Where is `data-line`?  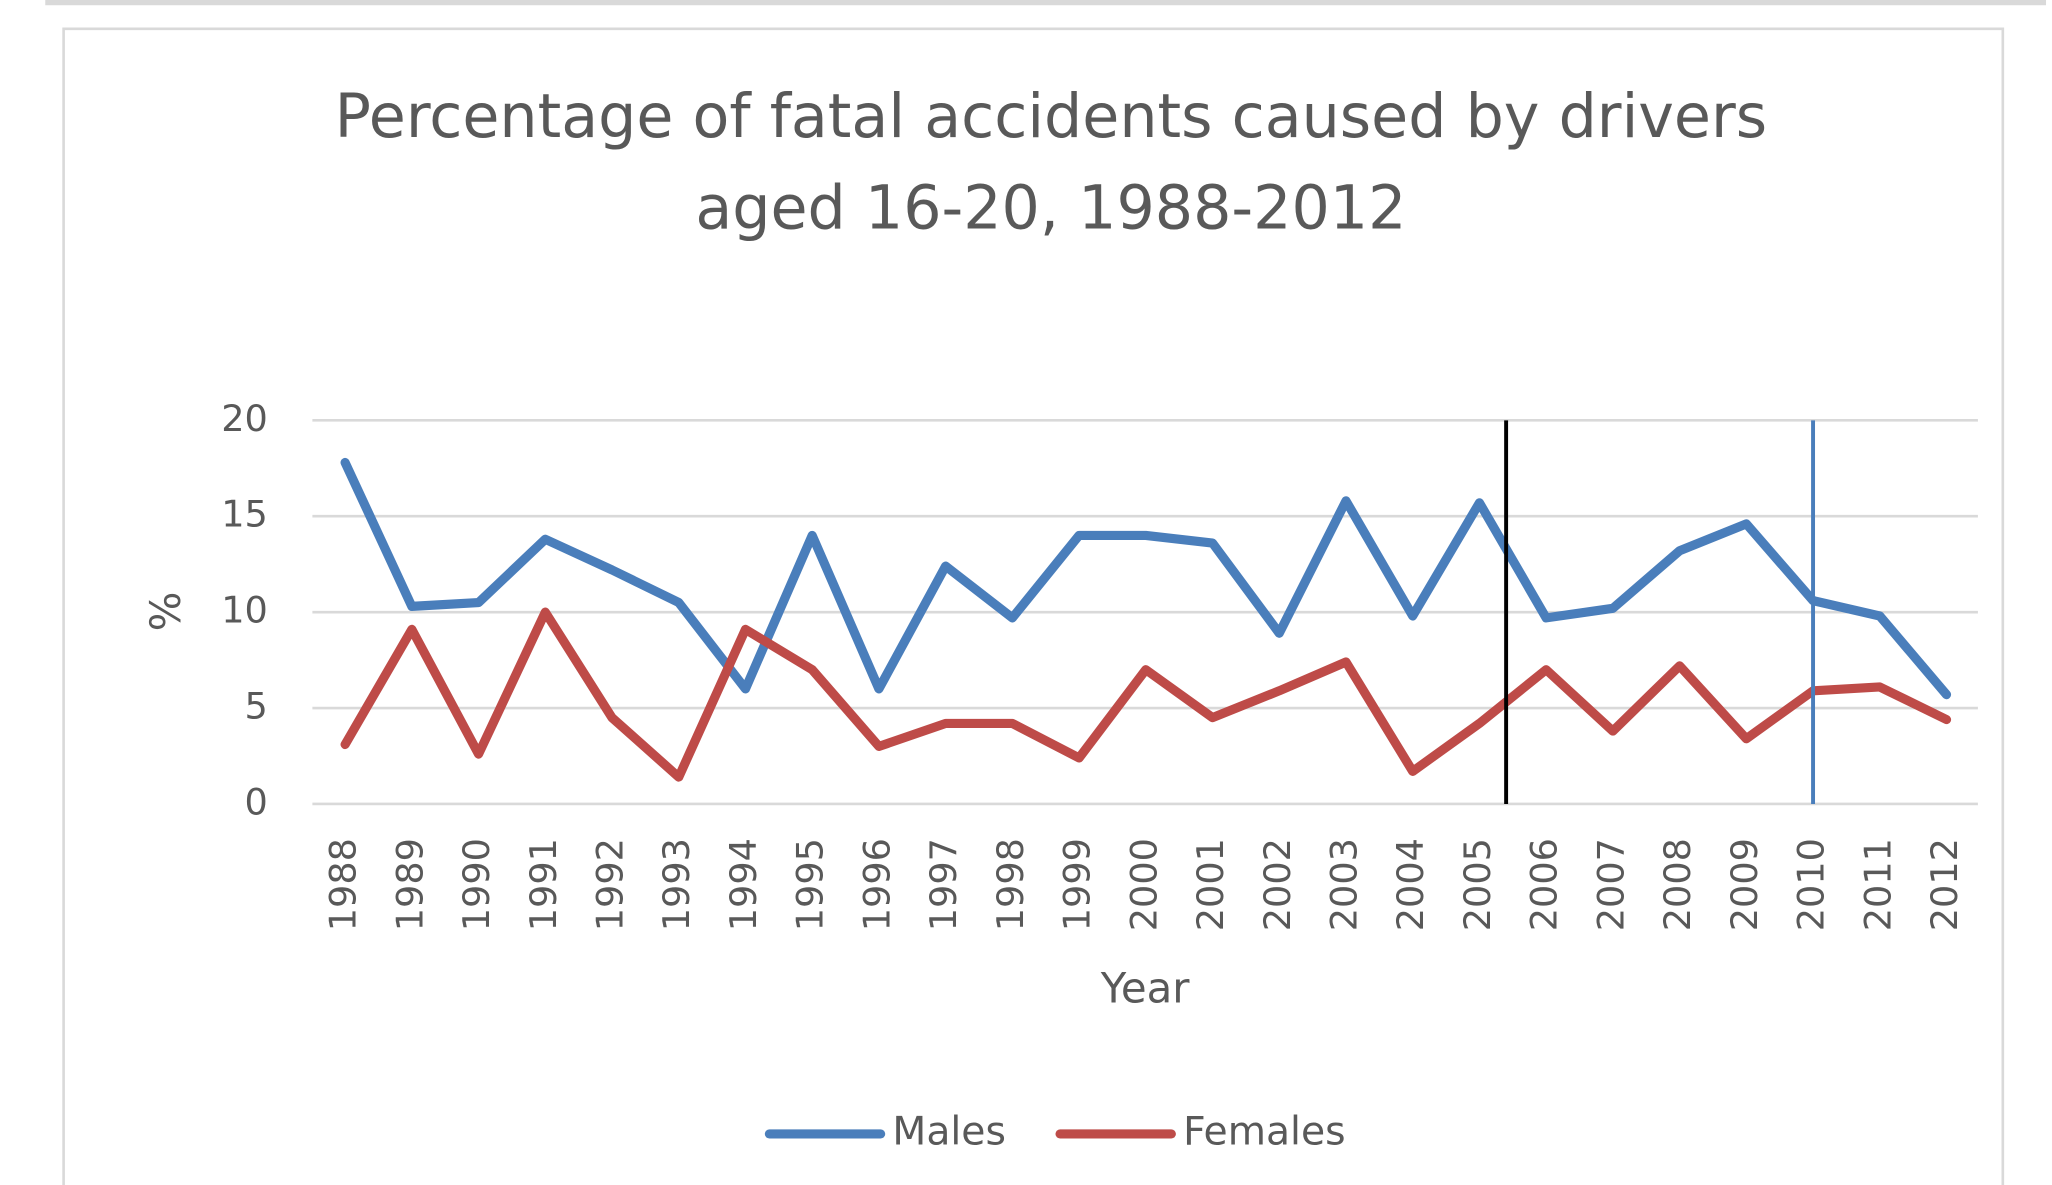
data-line is located at coordinates (1146, 694).